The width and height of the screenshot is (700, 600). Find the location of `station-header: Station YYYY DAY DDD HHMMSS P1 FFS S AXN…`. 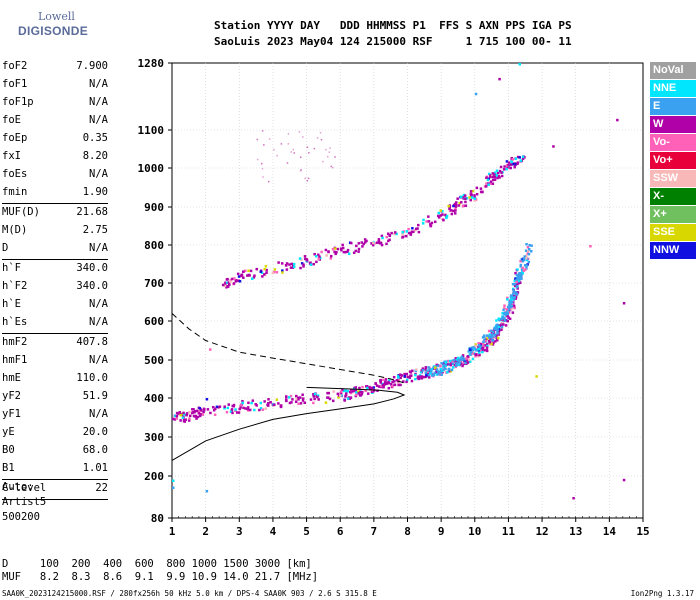

station-header: Station YYYY DAY DDD HHMMSS P1 FFS S AXN… is located at coordinates (393, 34).